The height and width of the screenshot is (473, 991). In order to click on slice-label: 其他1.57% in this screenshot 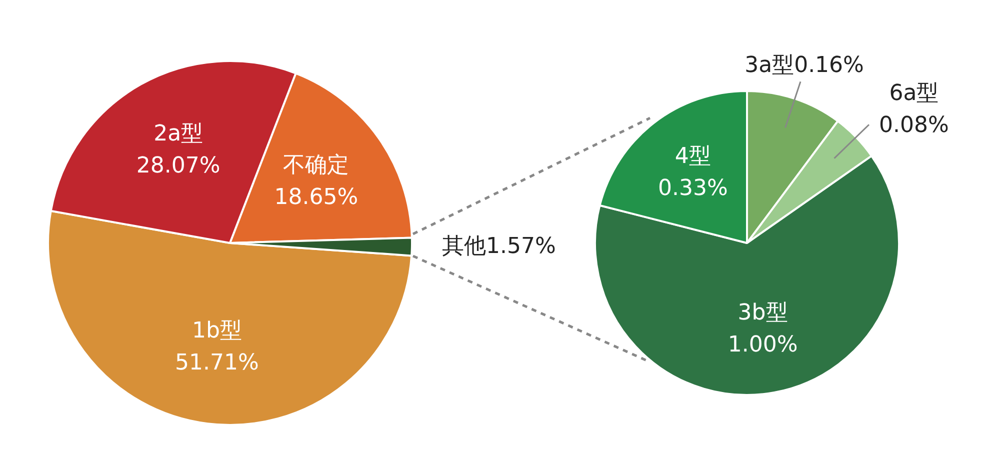, I will do `click(499, 247)`.